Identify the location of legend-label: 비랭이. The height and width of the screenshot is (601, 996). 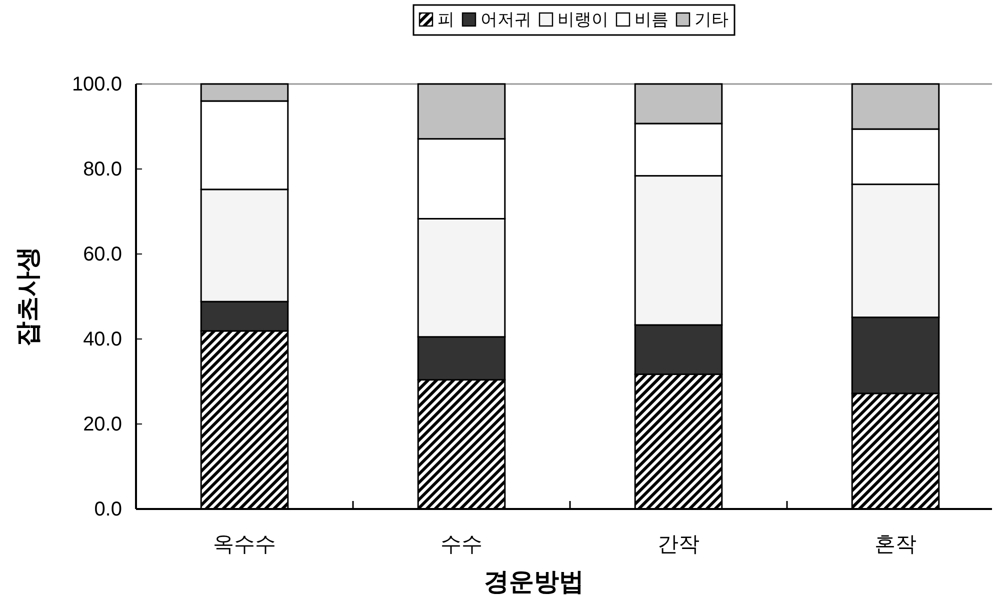
(583, 20).